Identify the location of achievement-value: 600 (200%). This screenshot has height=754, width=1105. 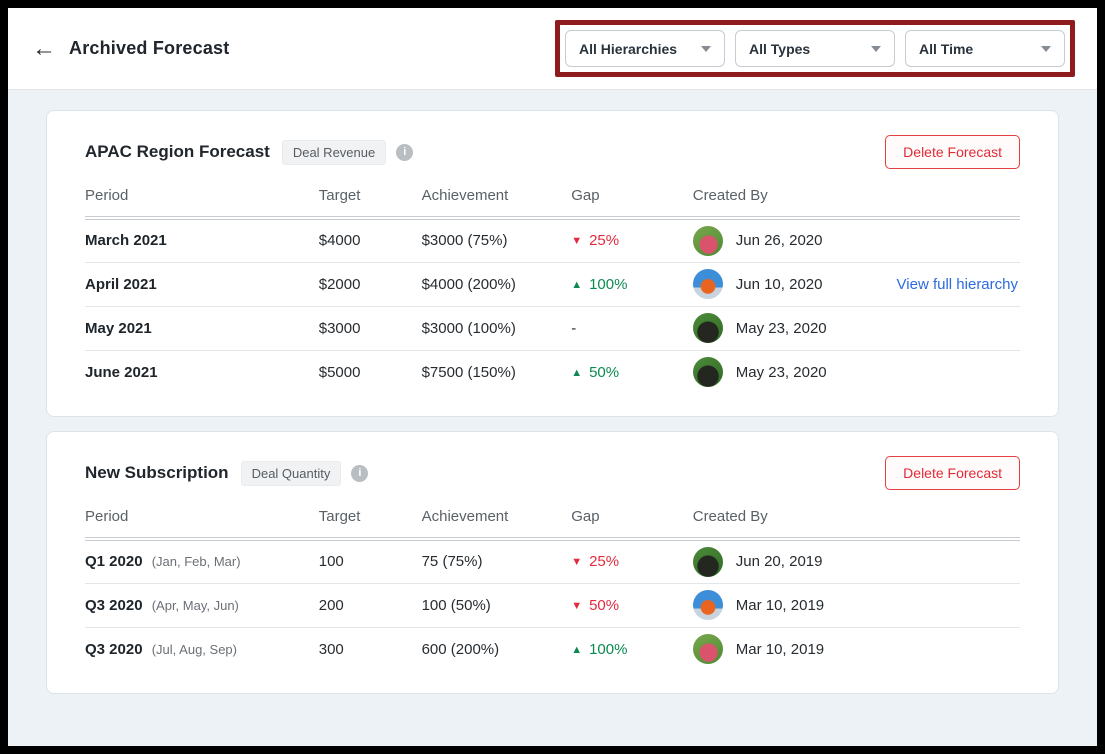
(460, 649).